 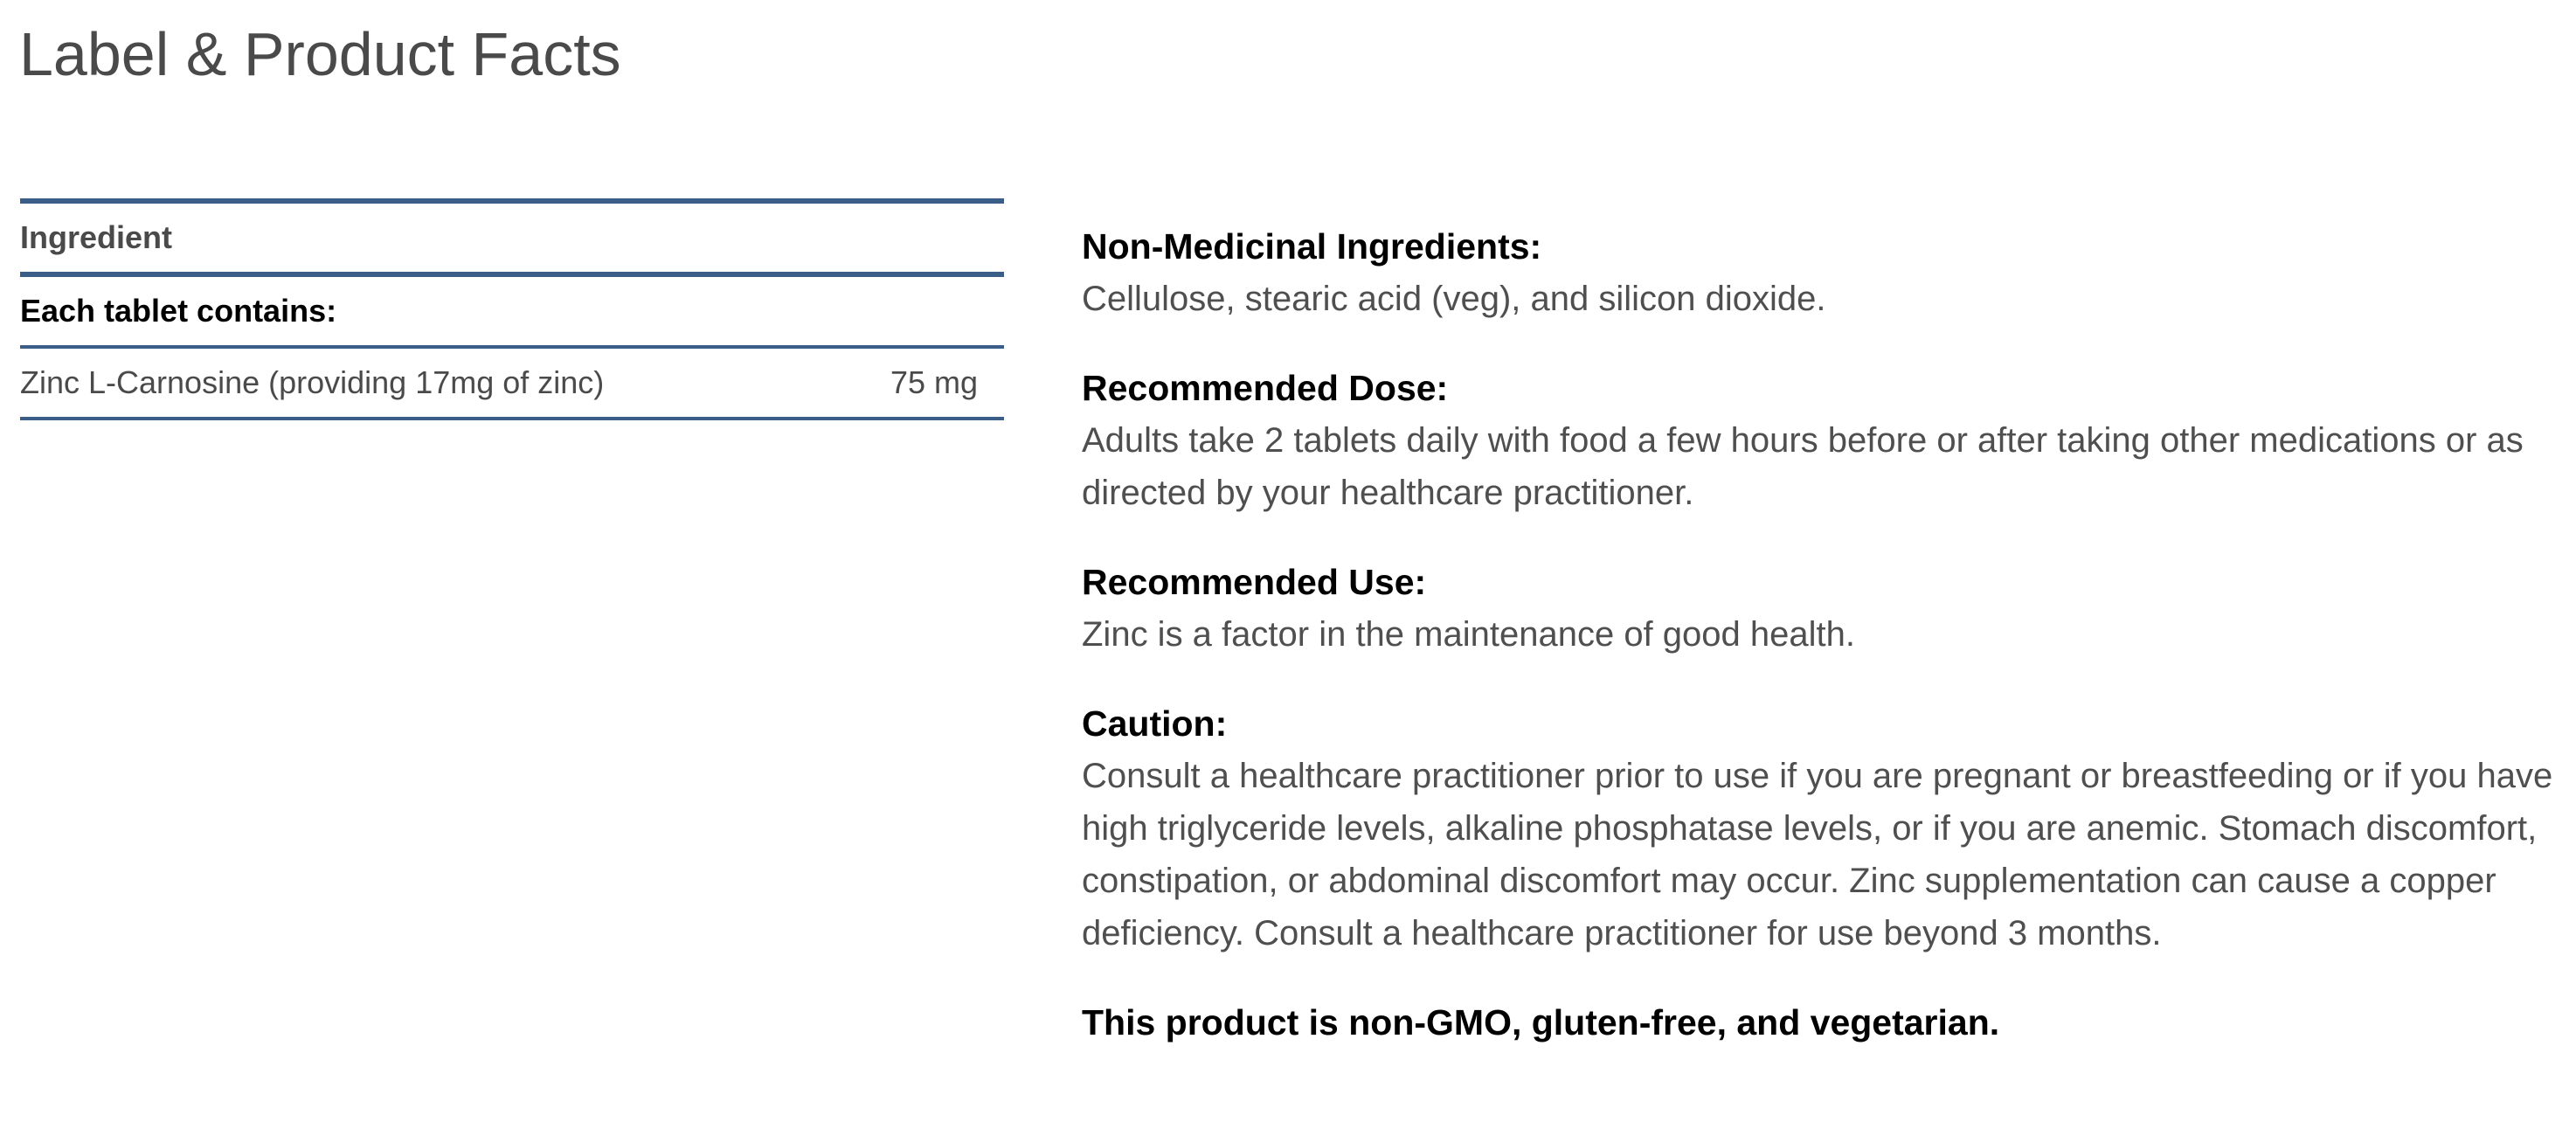 I want to click on section-heading: Recommended Use:, so click(x=1254, y=582).